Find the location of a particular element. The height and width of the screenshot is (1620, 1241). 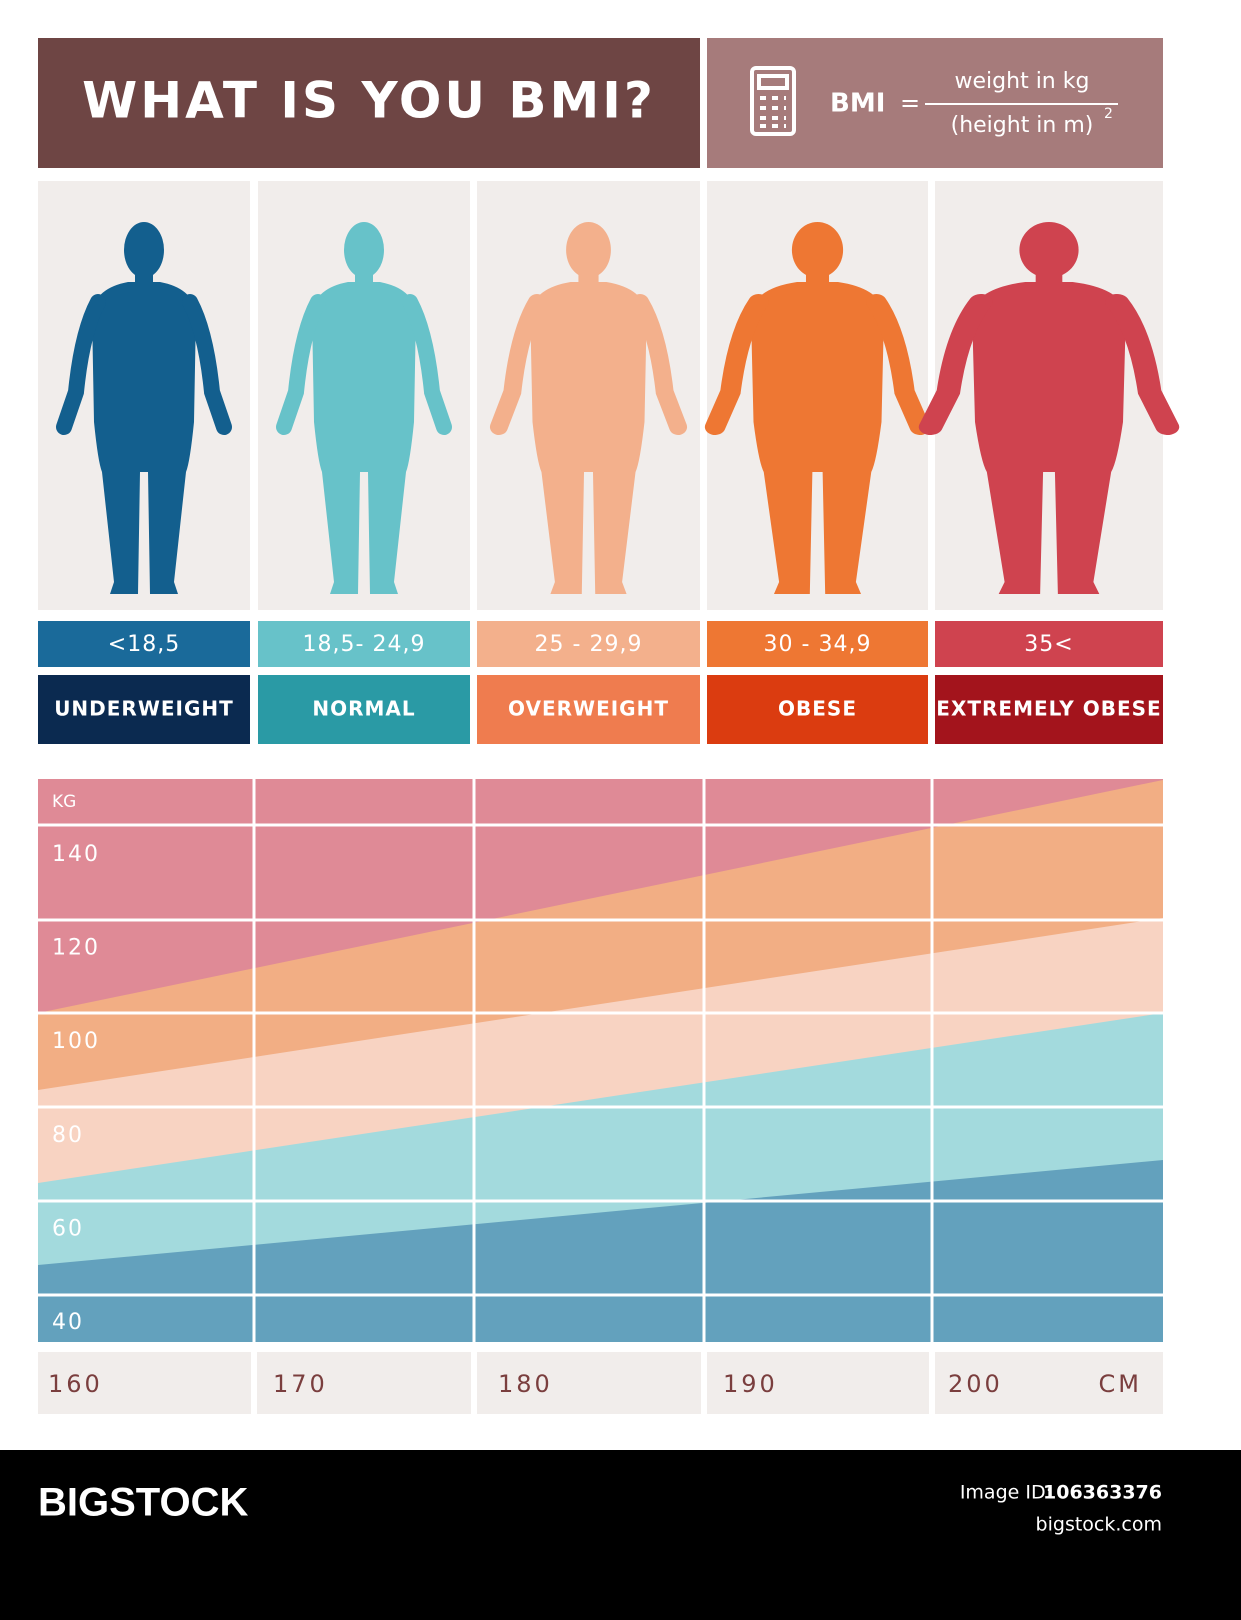

y-tick-label: 100 is located at coordinates (76, 1041).